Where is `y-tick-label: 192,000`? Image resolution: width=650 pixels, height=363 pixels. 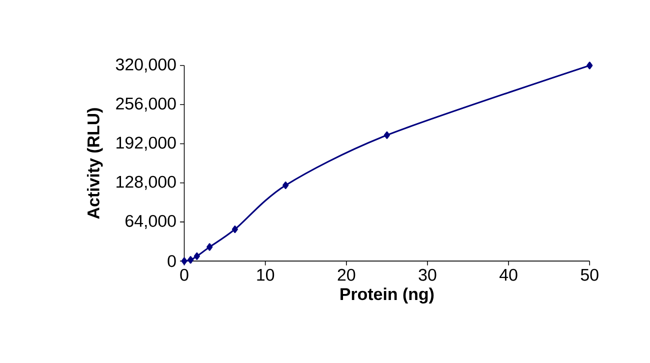
y-tick-label: 192,000 is located at coordinates (146, 143).